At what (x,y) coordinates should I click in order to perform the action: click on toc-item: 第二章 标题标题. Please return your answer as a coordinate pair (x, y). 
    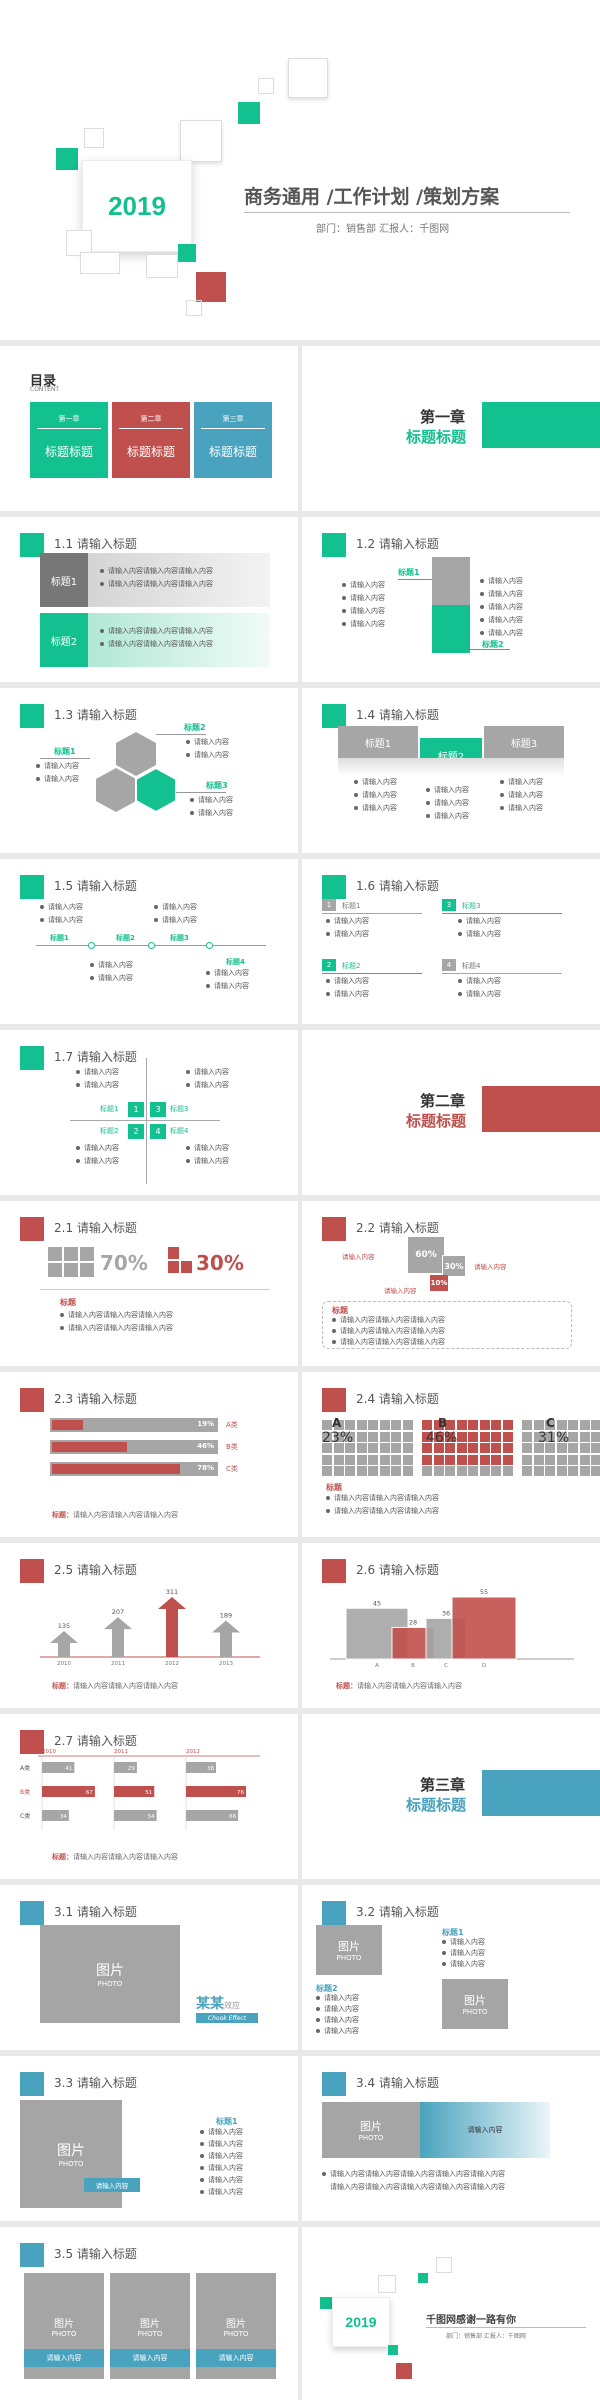
    Looking at the image, I should click on (151, 440).